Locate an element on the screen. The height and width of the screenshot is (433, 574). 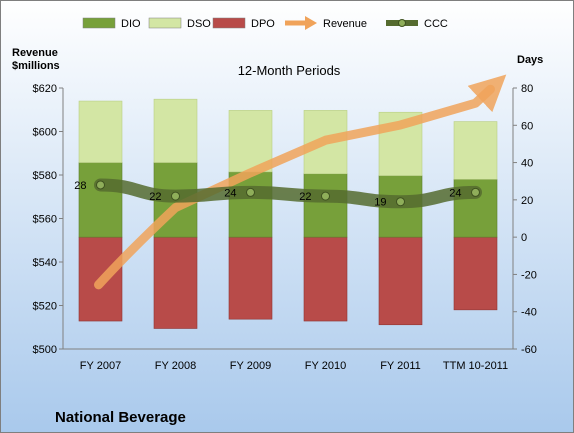
left-tick-label: $500 is located at coordinates (45, 350).